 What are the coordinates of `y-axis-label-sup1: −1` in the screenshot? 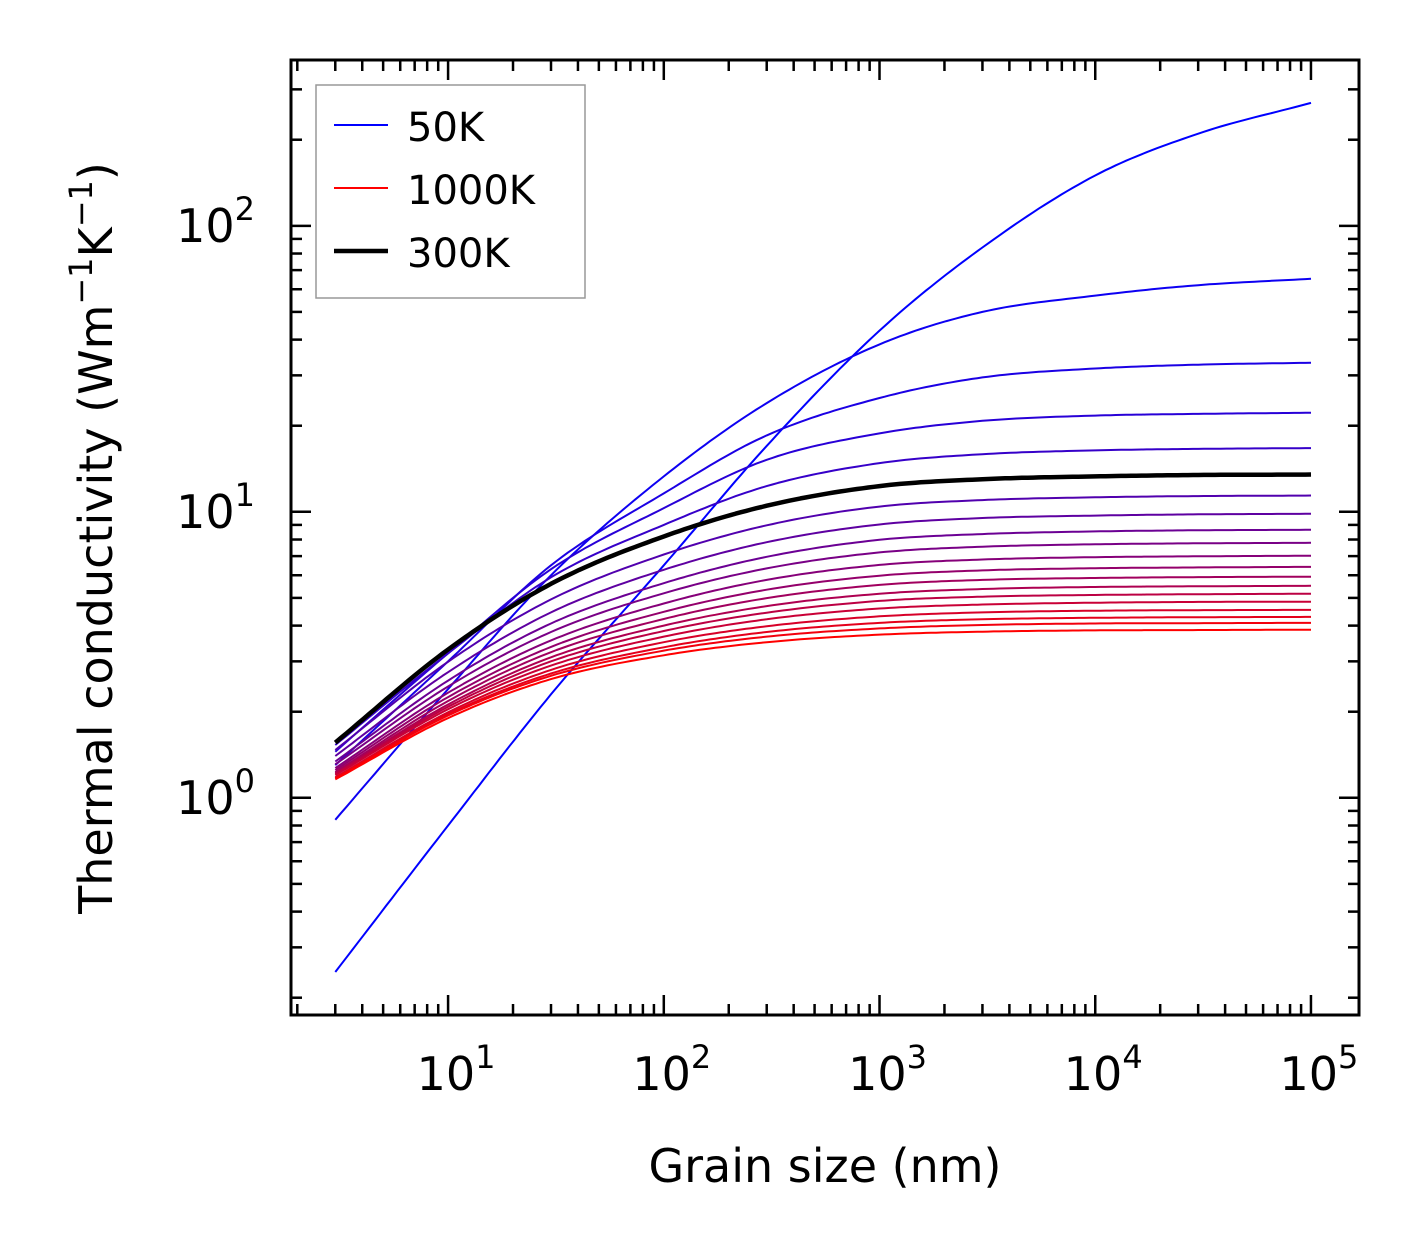 It's located at (81, 280).